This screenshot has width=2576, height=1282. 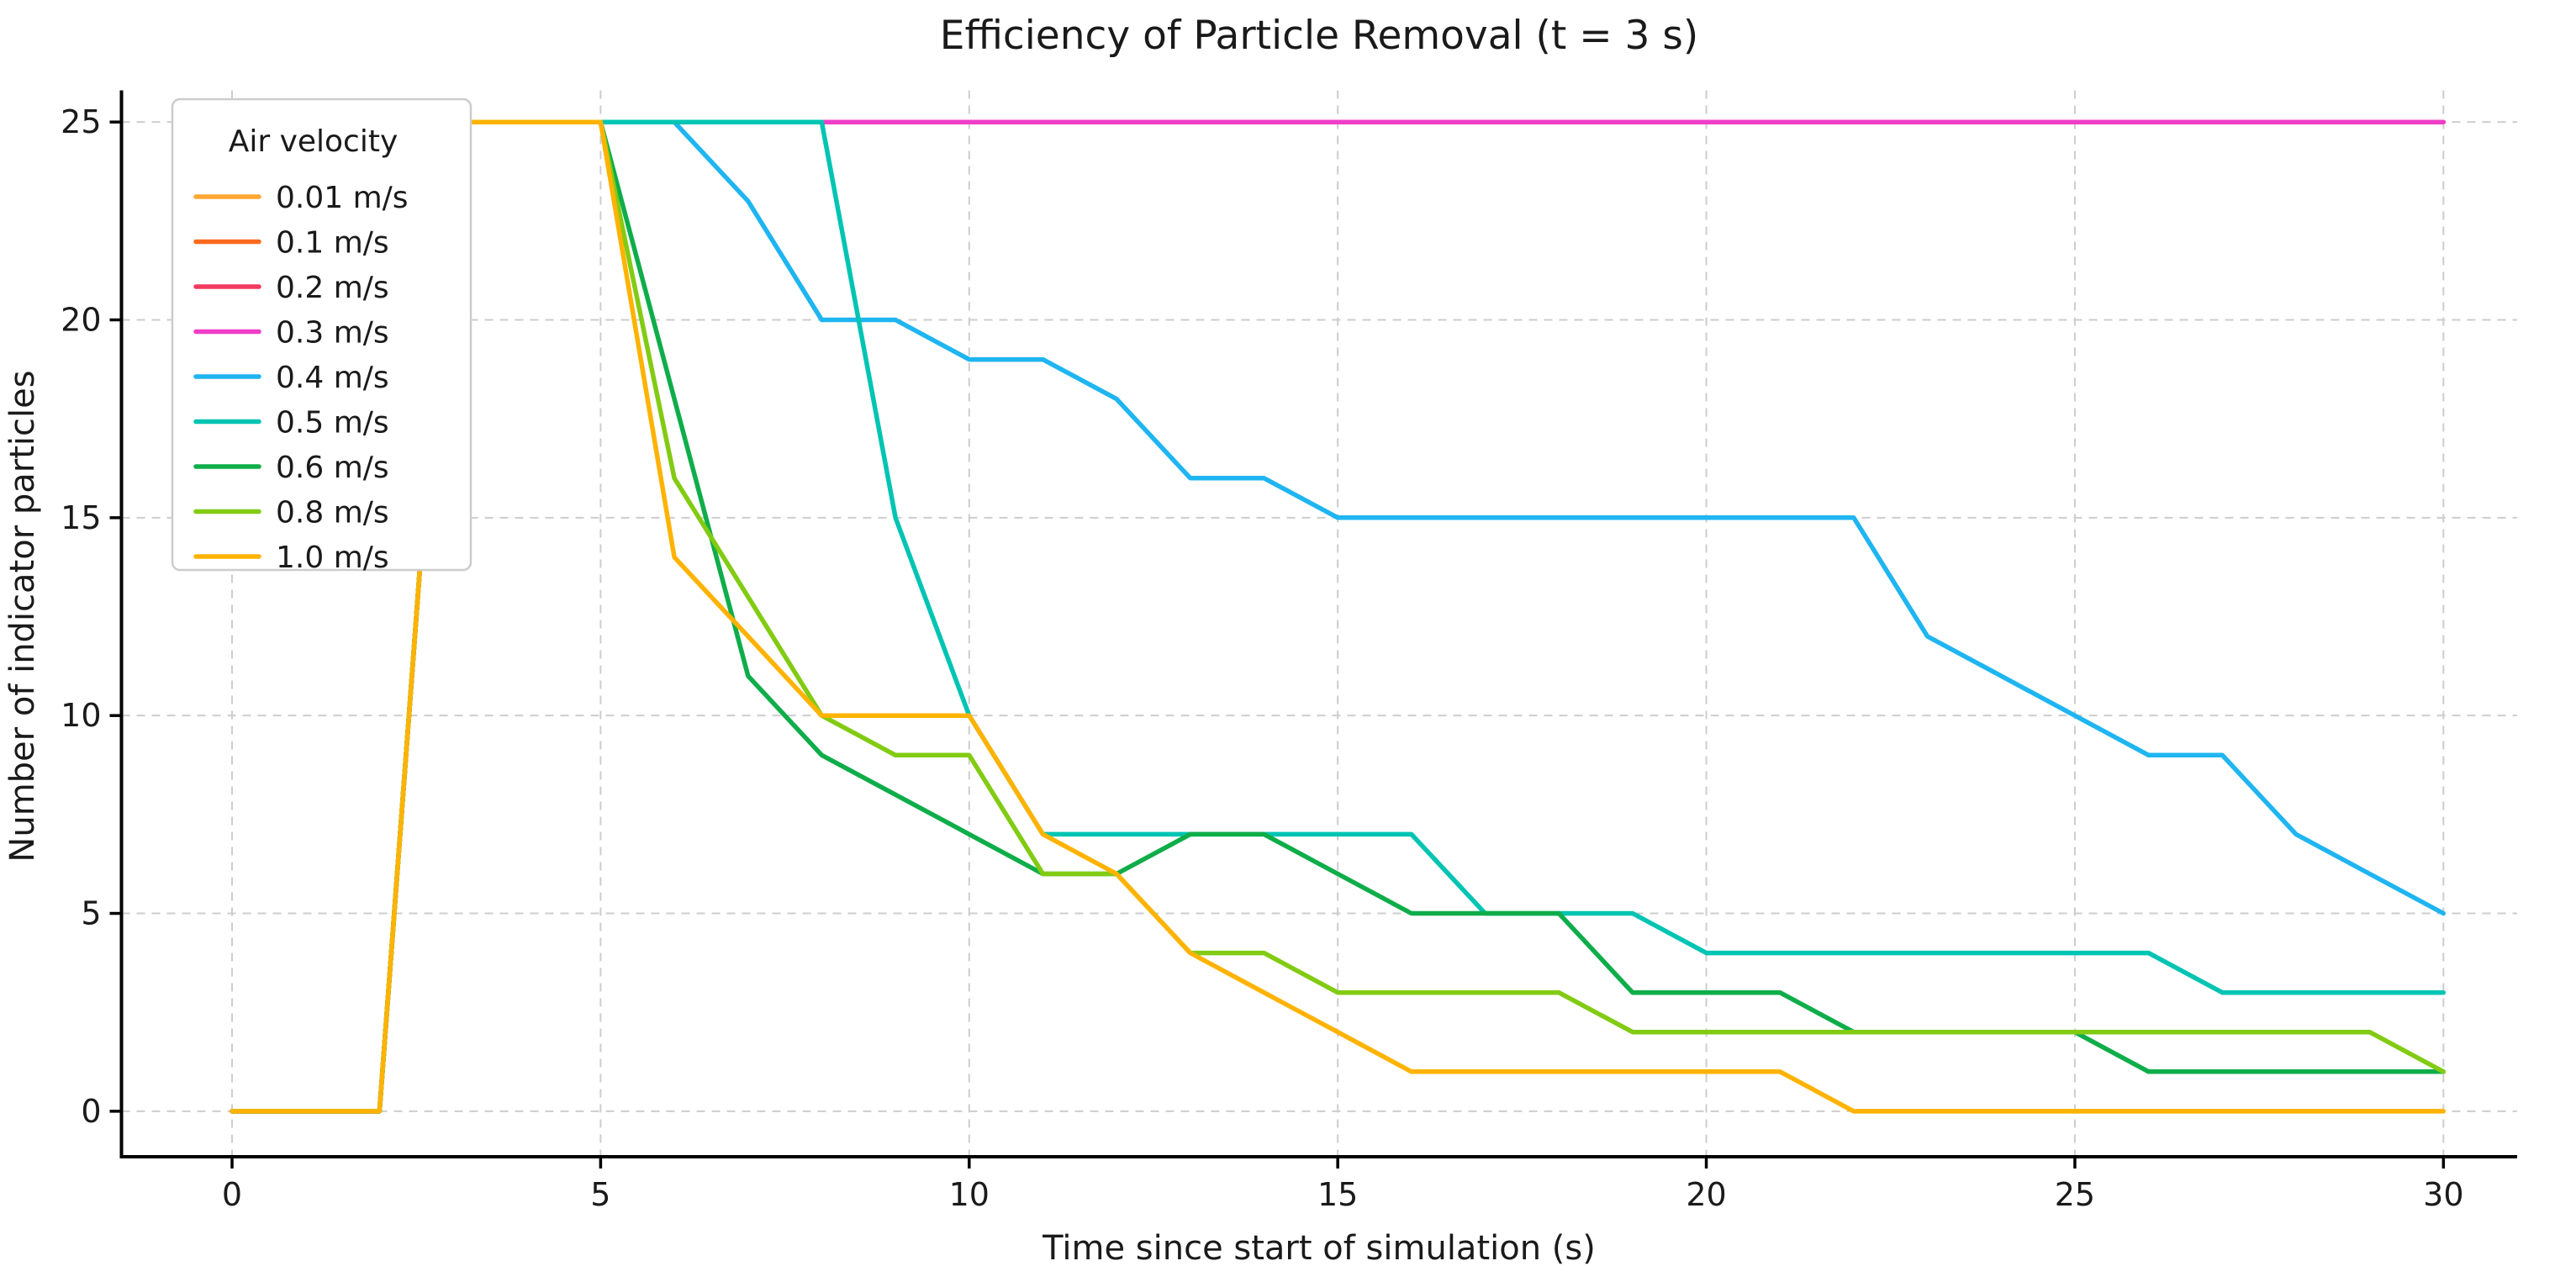 What do you see at coordinates (970, 1195) in the screenshot?
I see `x-tick-label: 10` at bounding box center [970, 1195].